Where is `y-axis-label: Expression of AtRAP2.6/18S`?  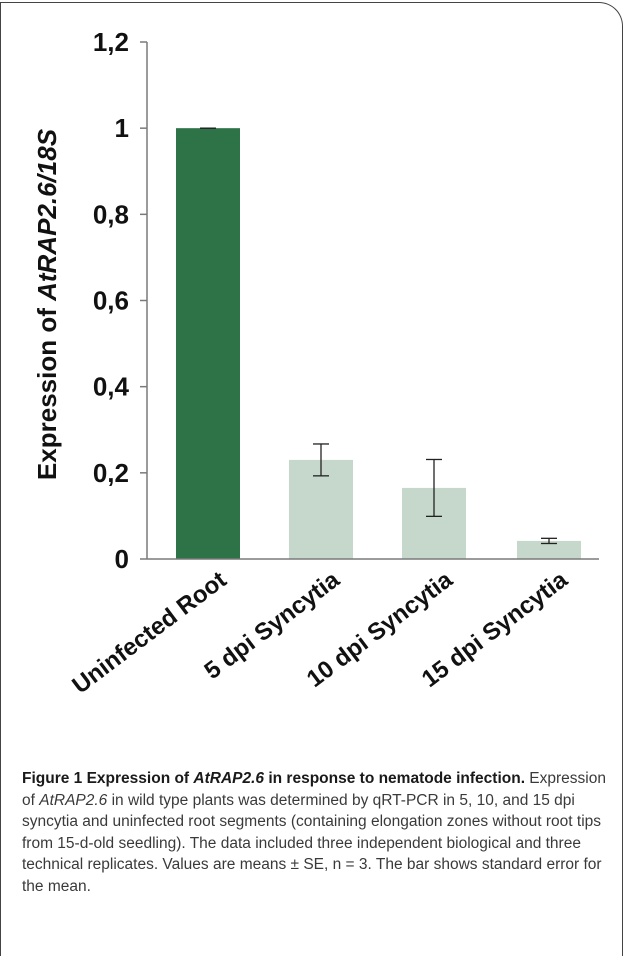
y-axis-label: Expression of AtRAP2.6/18S is located at coordinates (47, 304).